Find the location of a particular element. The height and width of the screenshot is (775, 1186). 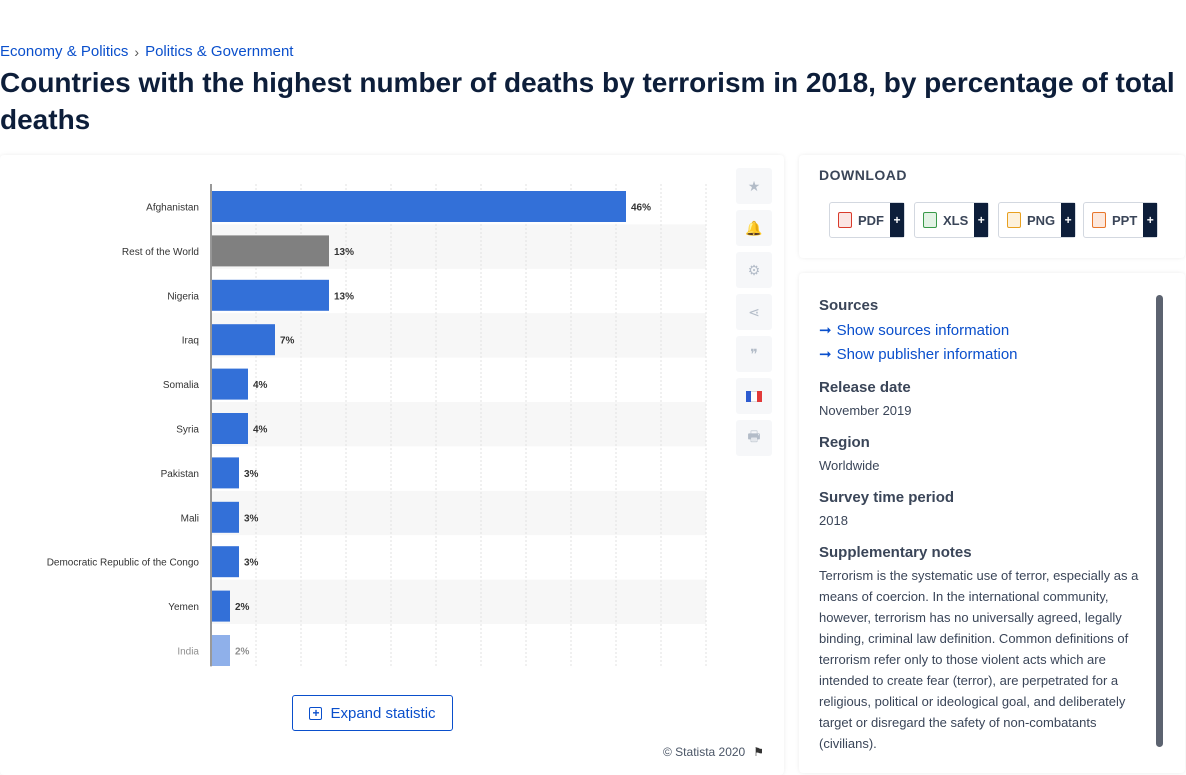

flag-icon: ⚑ is located at coordinates (758, 752).